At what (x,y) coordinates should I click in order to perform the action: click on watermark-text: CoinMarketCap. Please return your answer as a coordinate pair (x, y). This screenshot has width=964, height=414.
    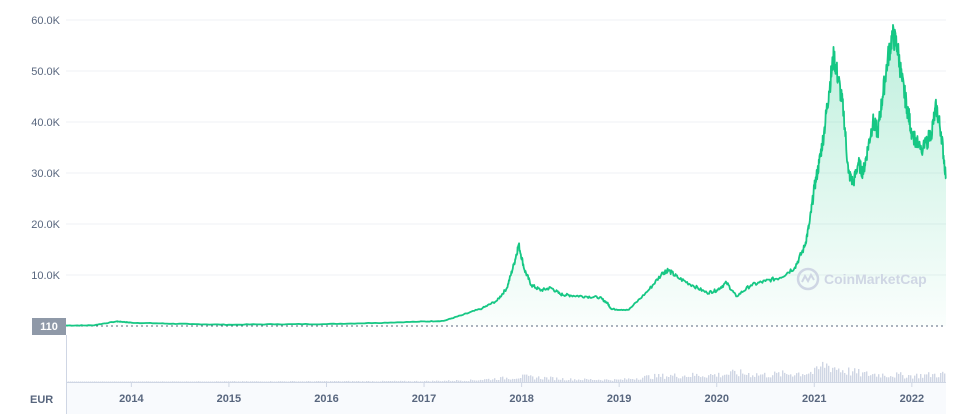
    Looking at the image, I should click on (875, 279).